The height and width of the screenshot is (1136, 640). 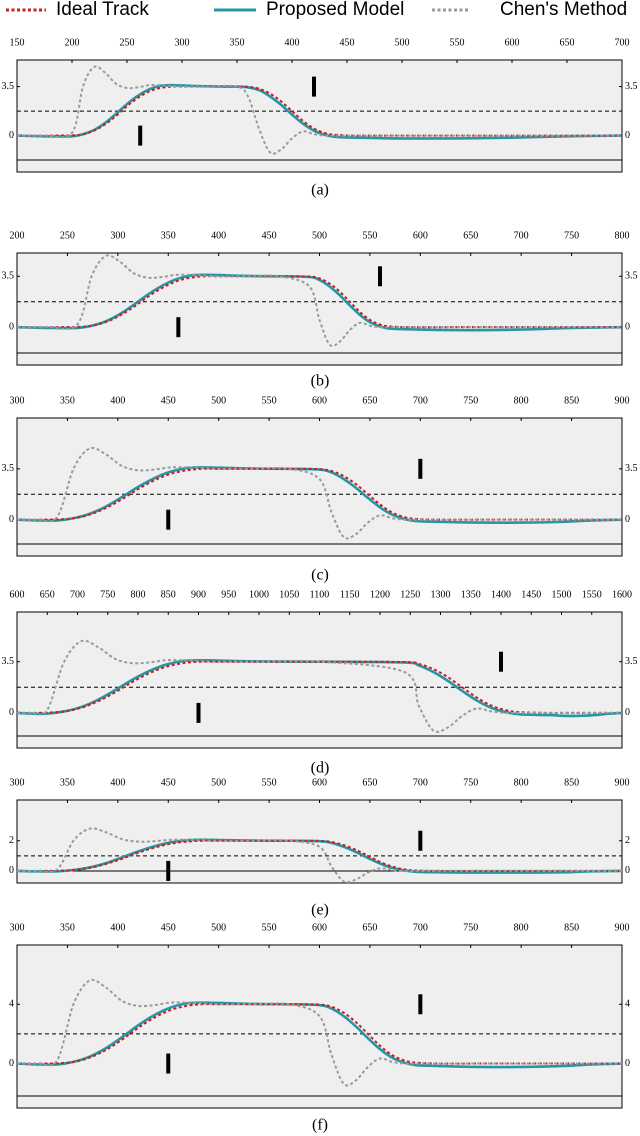 What do you see at coordinates (335, 10) in the screenshot?
I see `legend-label: Proposed Model` at bounding box center [335, 10].